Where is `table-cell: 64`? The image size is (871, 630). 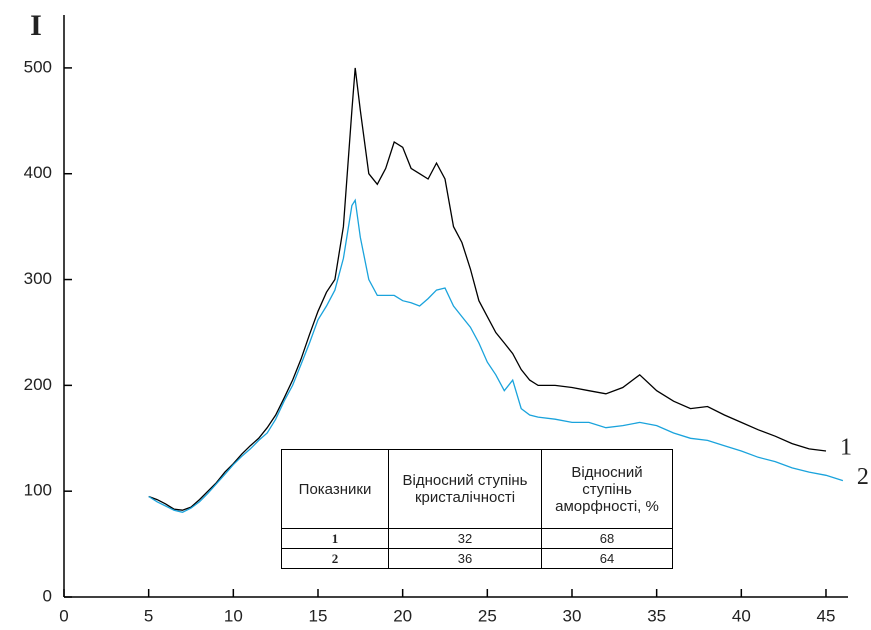
table-cell: 64 is located at coordinates (607, 558).